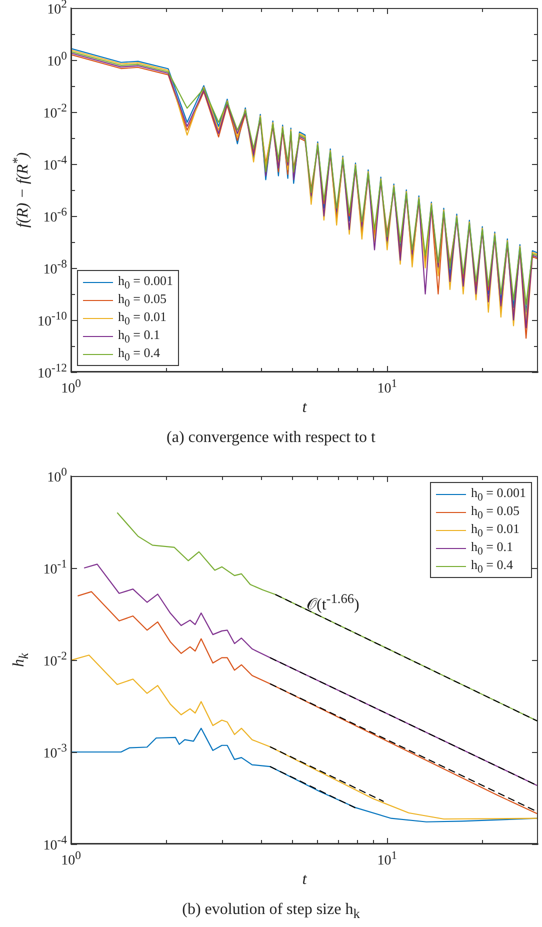 Image resolution: width=542 pixels, height=927 pixels. I want to click on text: (b) evolution of step size h$_{k}$, so click(271, 911).